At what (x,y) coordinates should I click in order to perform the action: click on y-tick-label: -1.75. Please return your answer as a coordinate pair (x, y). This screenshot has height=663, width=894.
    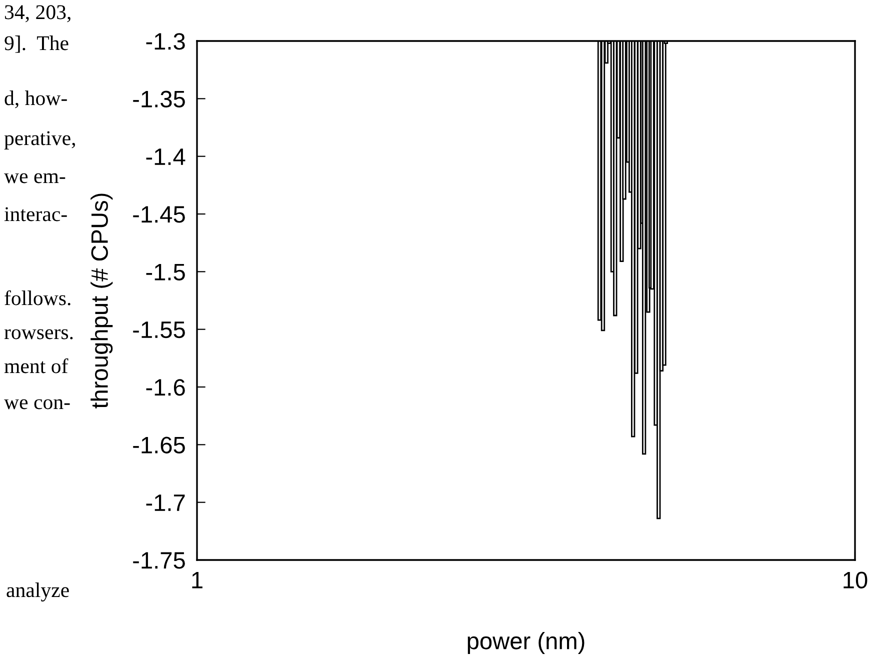
    Looking at the image, I should click on (159, 560).